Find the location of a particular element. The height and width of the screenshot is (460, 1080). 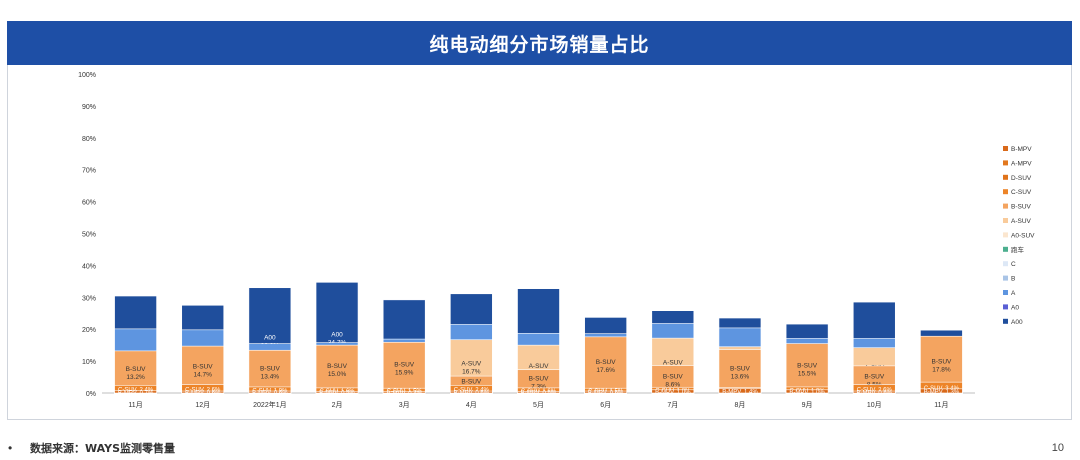

legend-label: B is located at coordinates (1013, 279).